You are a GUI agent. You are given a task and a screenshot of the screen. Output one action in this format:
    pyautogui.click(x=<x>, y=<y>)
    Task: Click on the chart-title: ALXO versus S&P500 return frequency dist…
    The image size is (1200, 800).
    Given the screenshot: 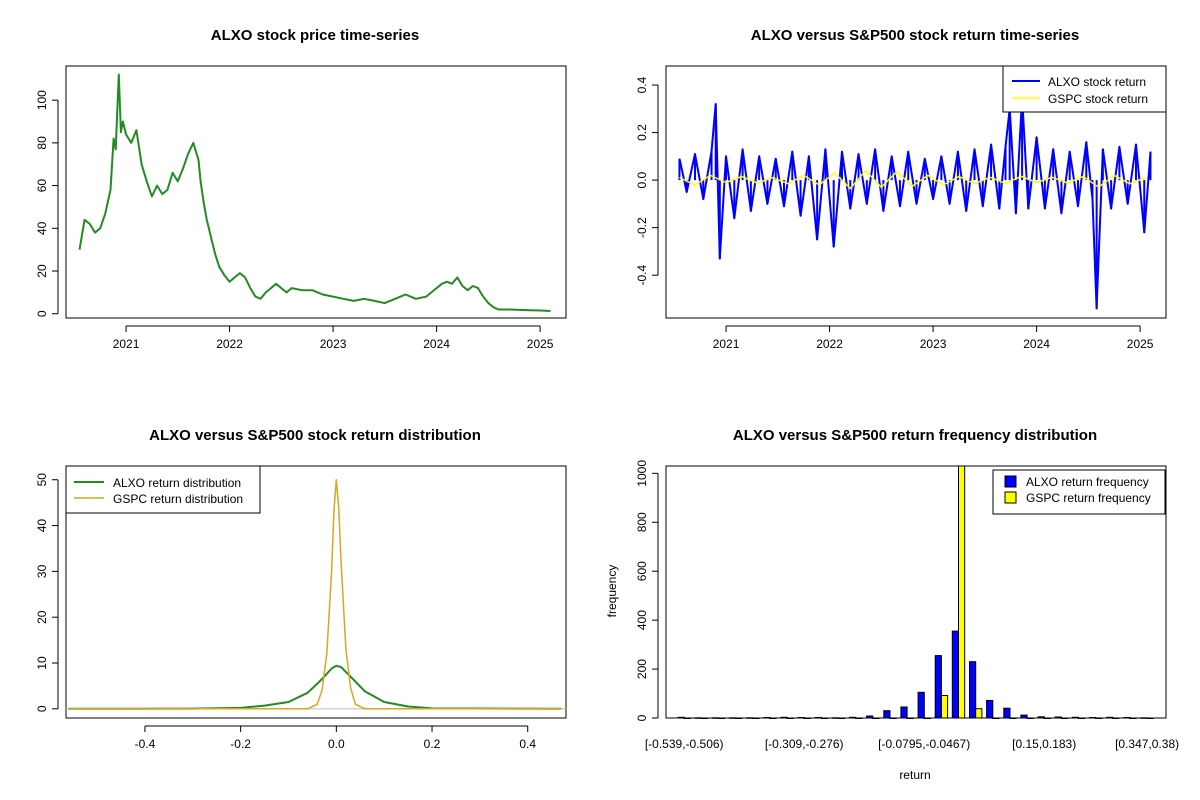 What is the action you would take?
    pyautogui.click(x=915, y=435)
    